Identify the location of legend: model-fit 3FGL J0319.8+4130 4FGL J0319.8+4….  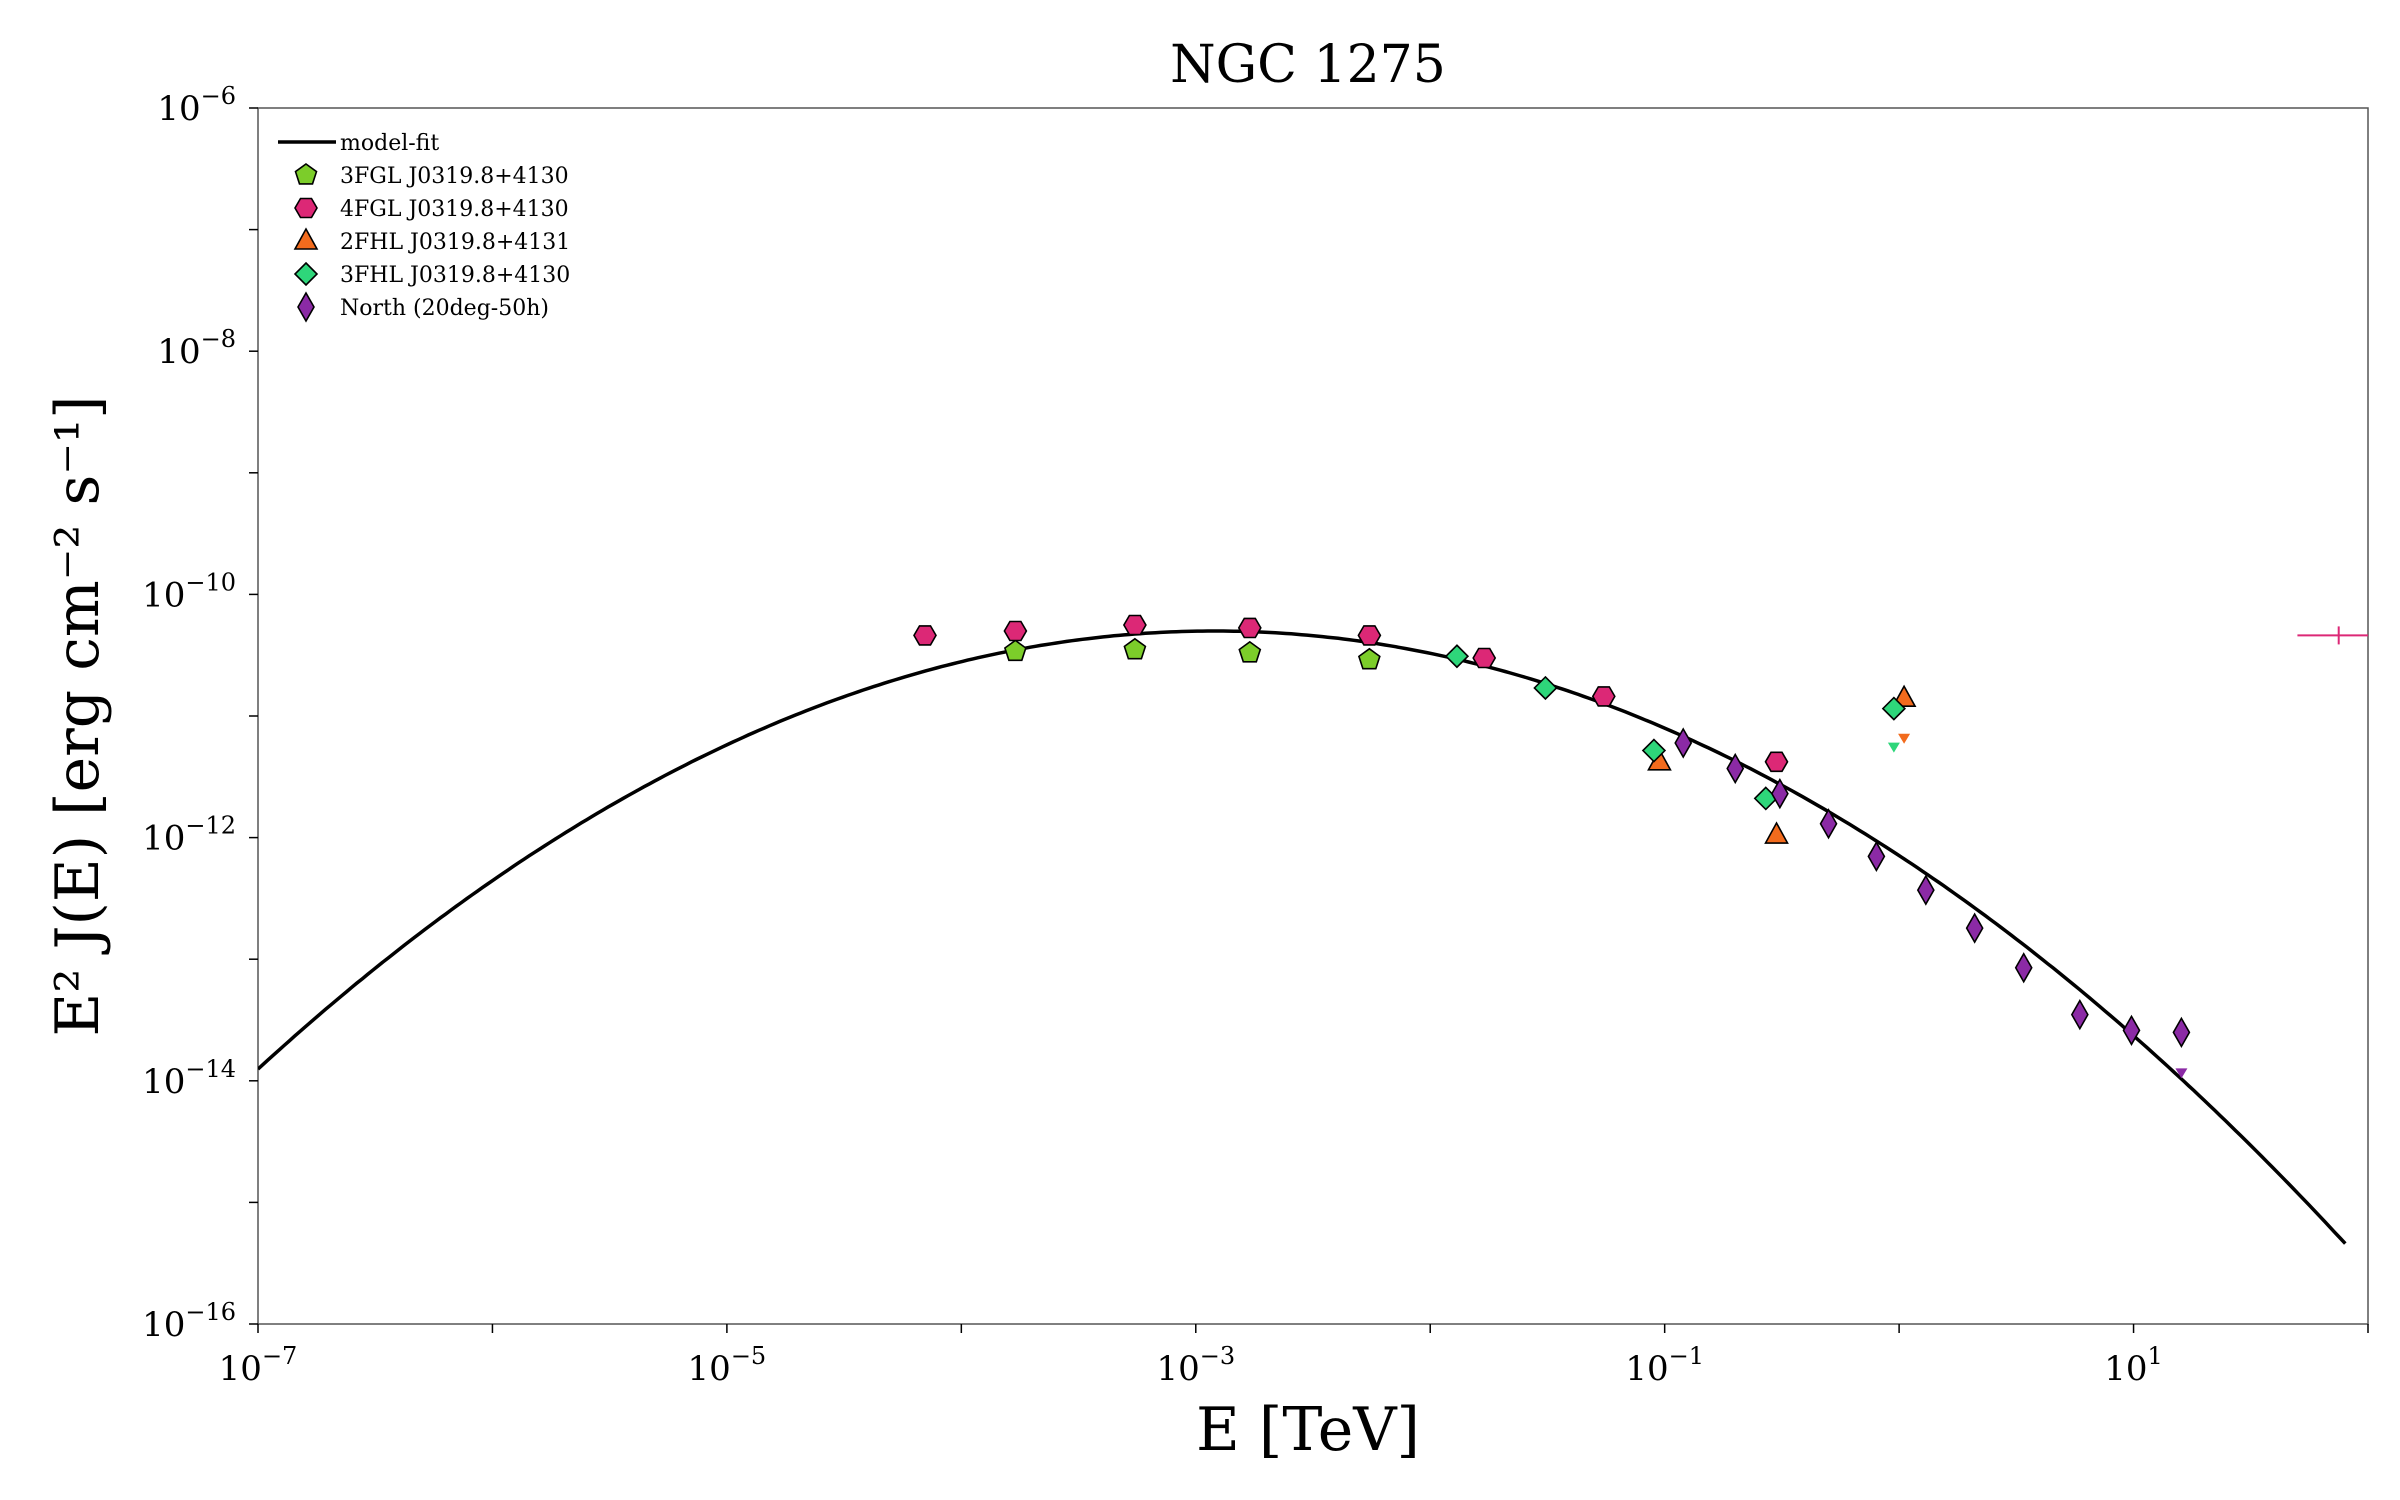
(424, 227).